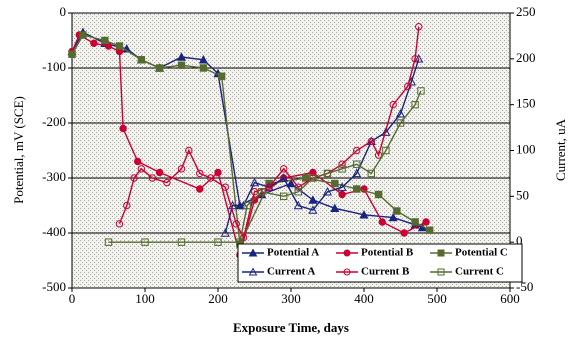 This screenshot has height=351, width=576. Describe the element at coordinates (560, 149) in the screenshot. I see `y2-axis-label: Current, uA` at that location.